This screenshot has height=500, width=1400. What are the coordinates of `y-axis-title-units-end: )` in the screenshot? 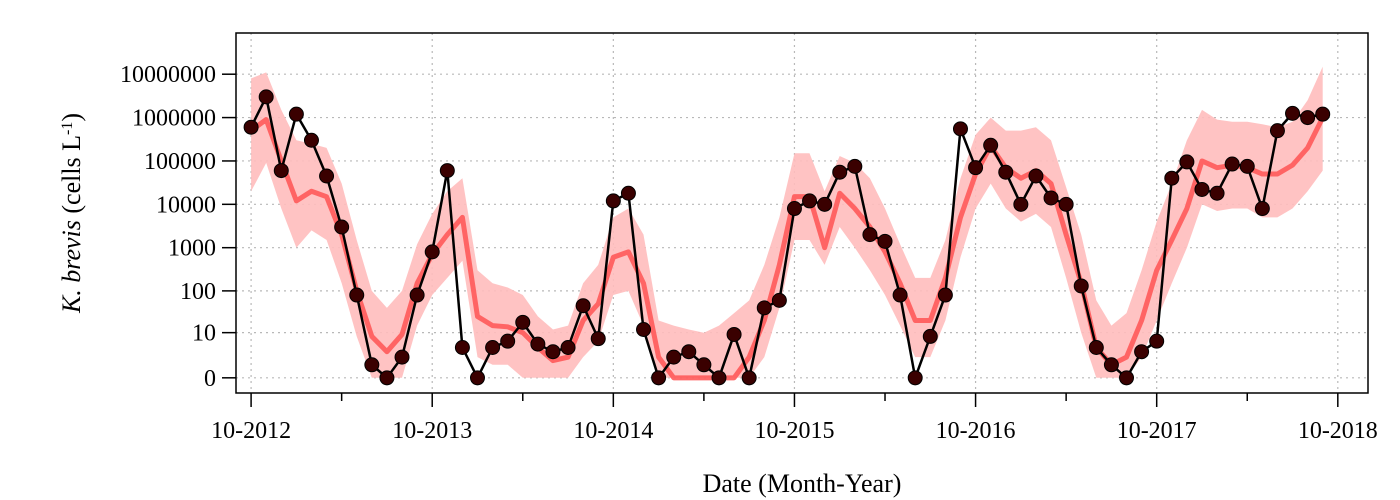 It's located at (71, 117).